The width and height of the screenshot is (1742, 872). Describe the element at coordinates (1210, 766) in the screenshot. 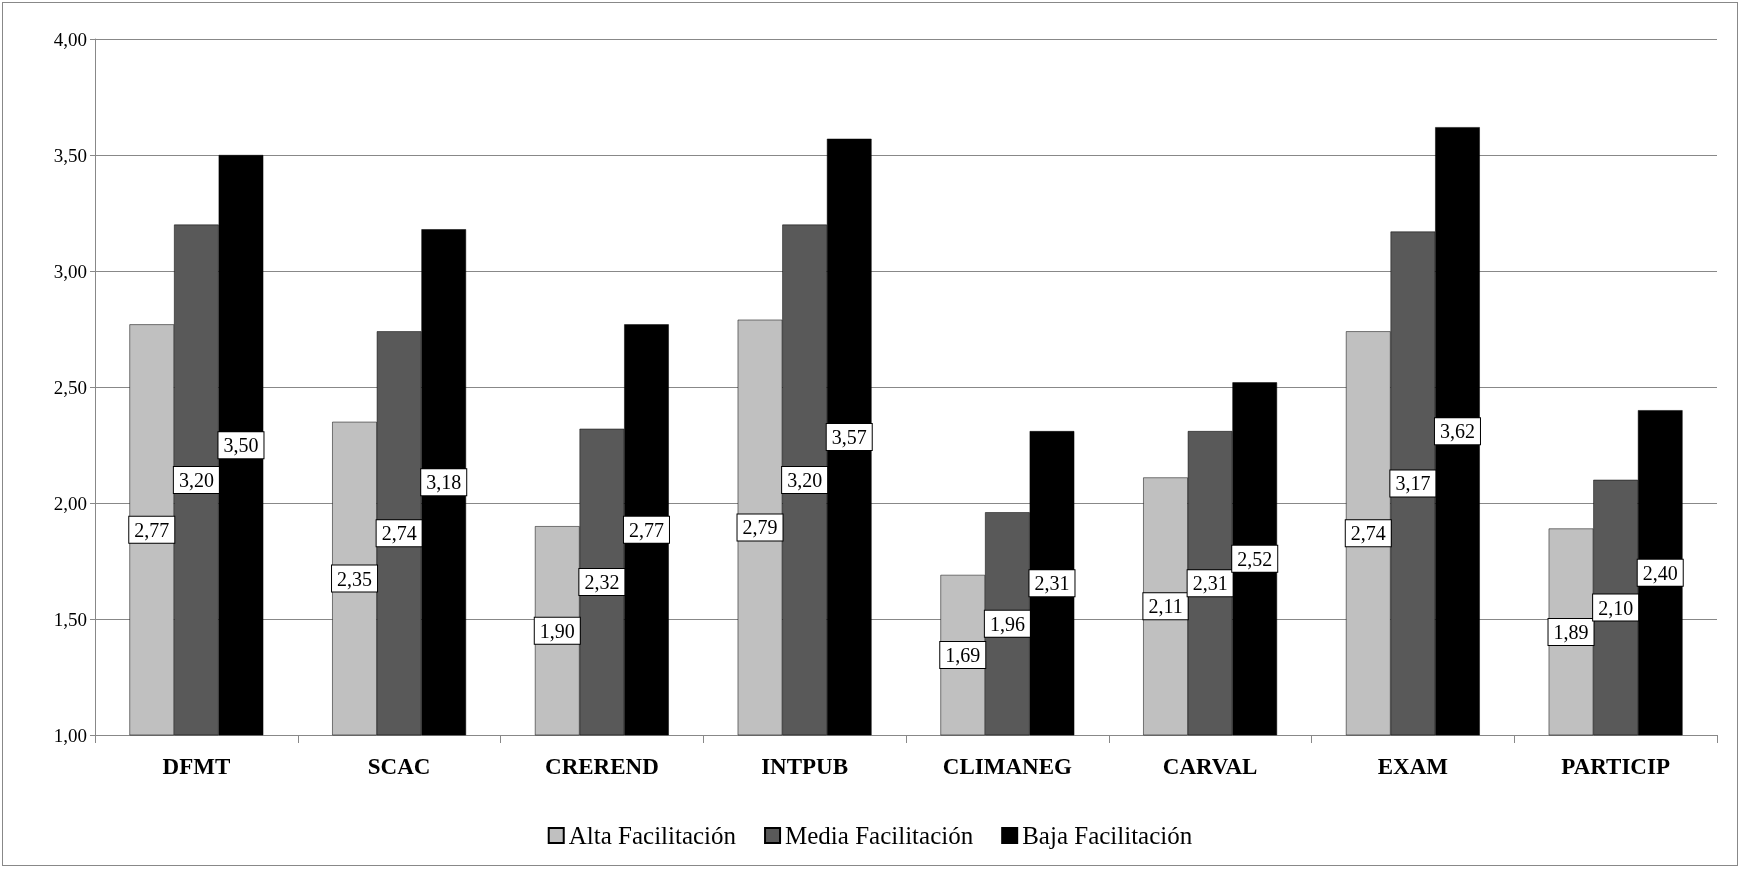

I see `x-tick-label: CARVAL` at that location.